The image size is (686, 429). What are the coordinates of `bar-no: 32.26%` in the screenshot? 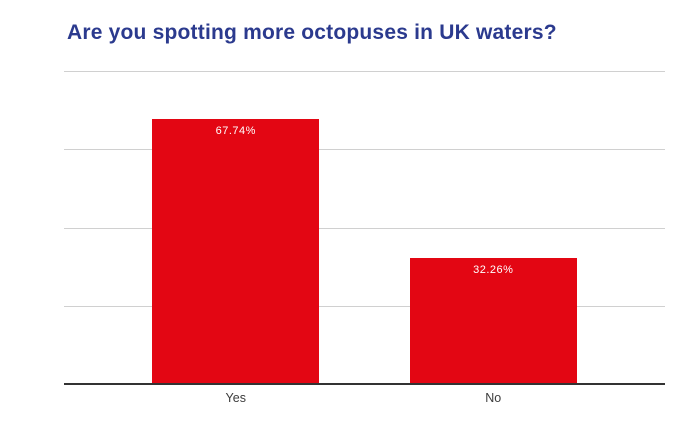 It's located at (493, 320).